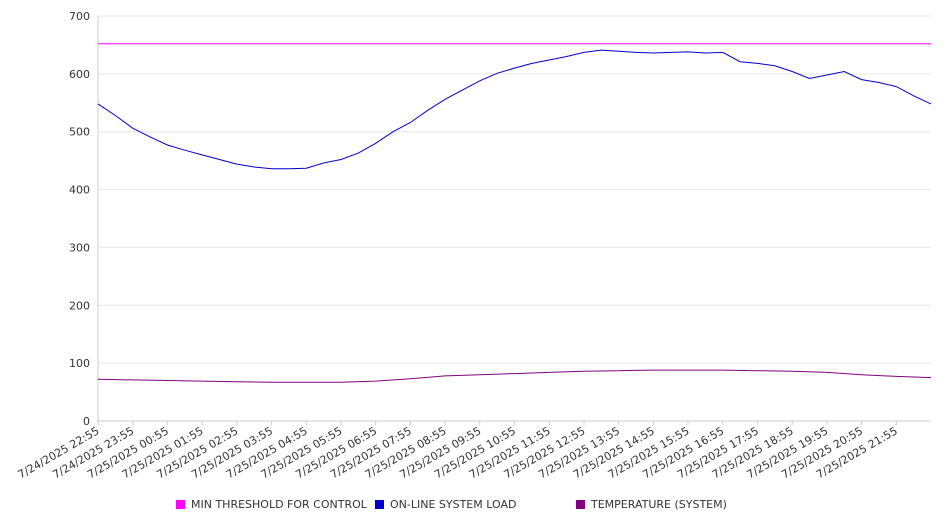  Describe the element at coordinates (79, 363) in the screenshot. I see `y-tick-label: 100` at that location.